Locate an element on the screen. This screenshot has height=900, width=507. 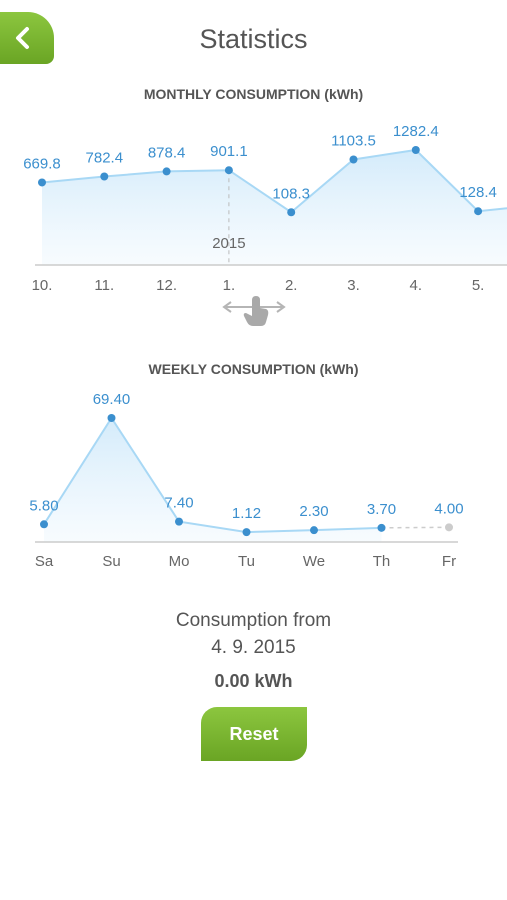
monthly-value-label: 128.4 is located at coordinates (478, 192).